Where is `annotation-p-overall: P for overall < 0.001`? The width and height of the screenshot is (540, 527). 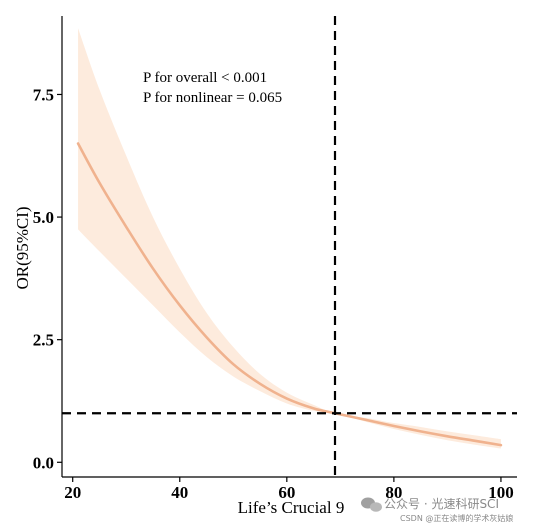
annotation-p-overall: P for overall < 0.001 is located at coordinates (205, 78).